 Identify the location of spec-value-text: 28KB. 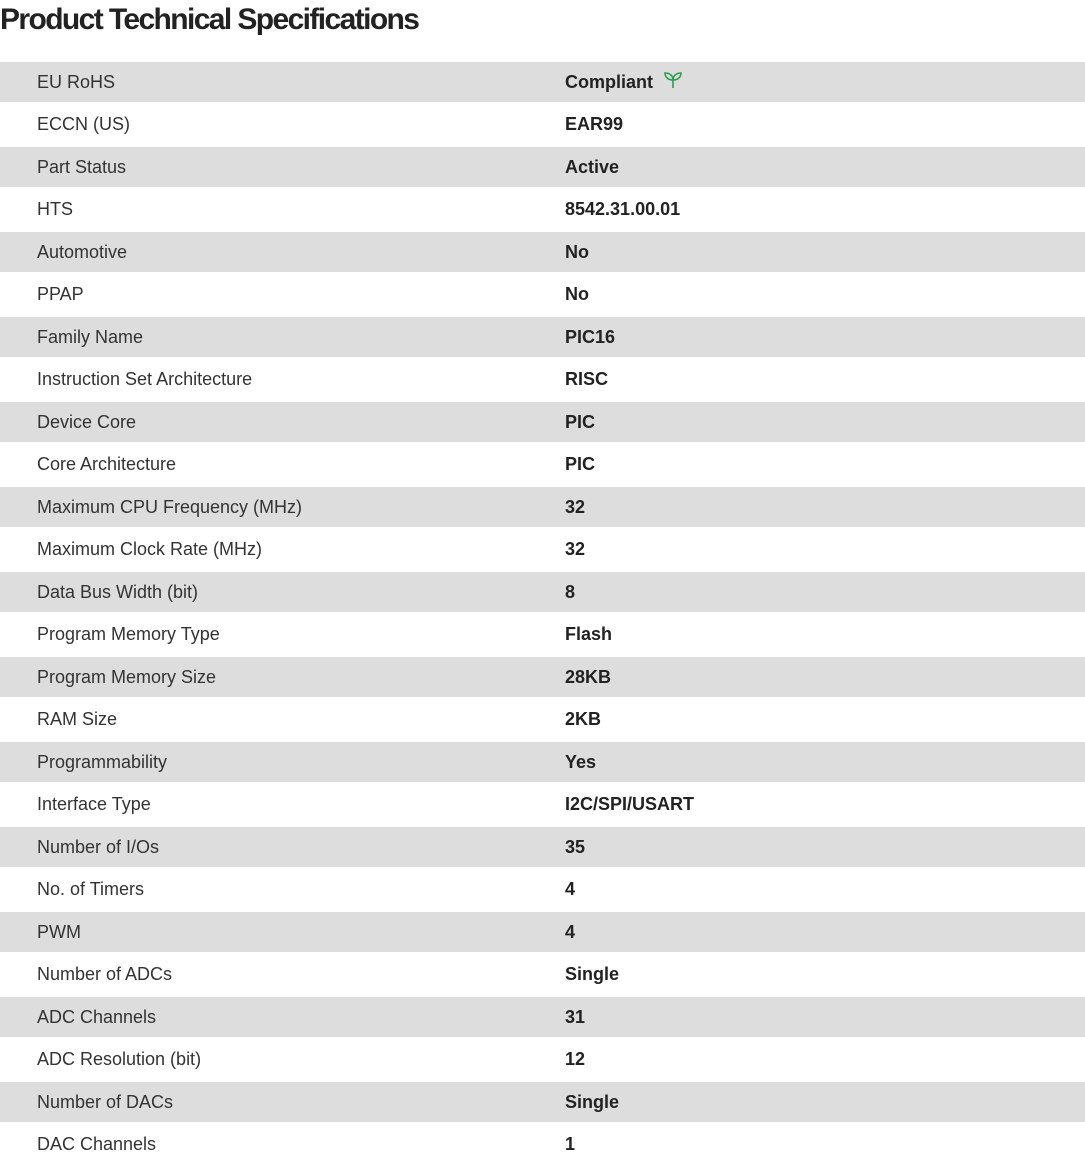
(588, 676).